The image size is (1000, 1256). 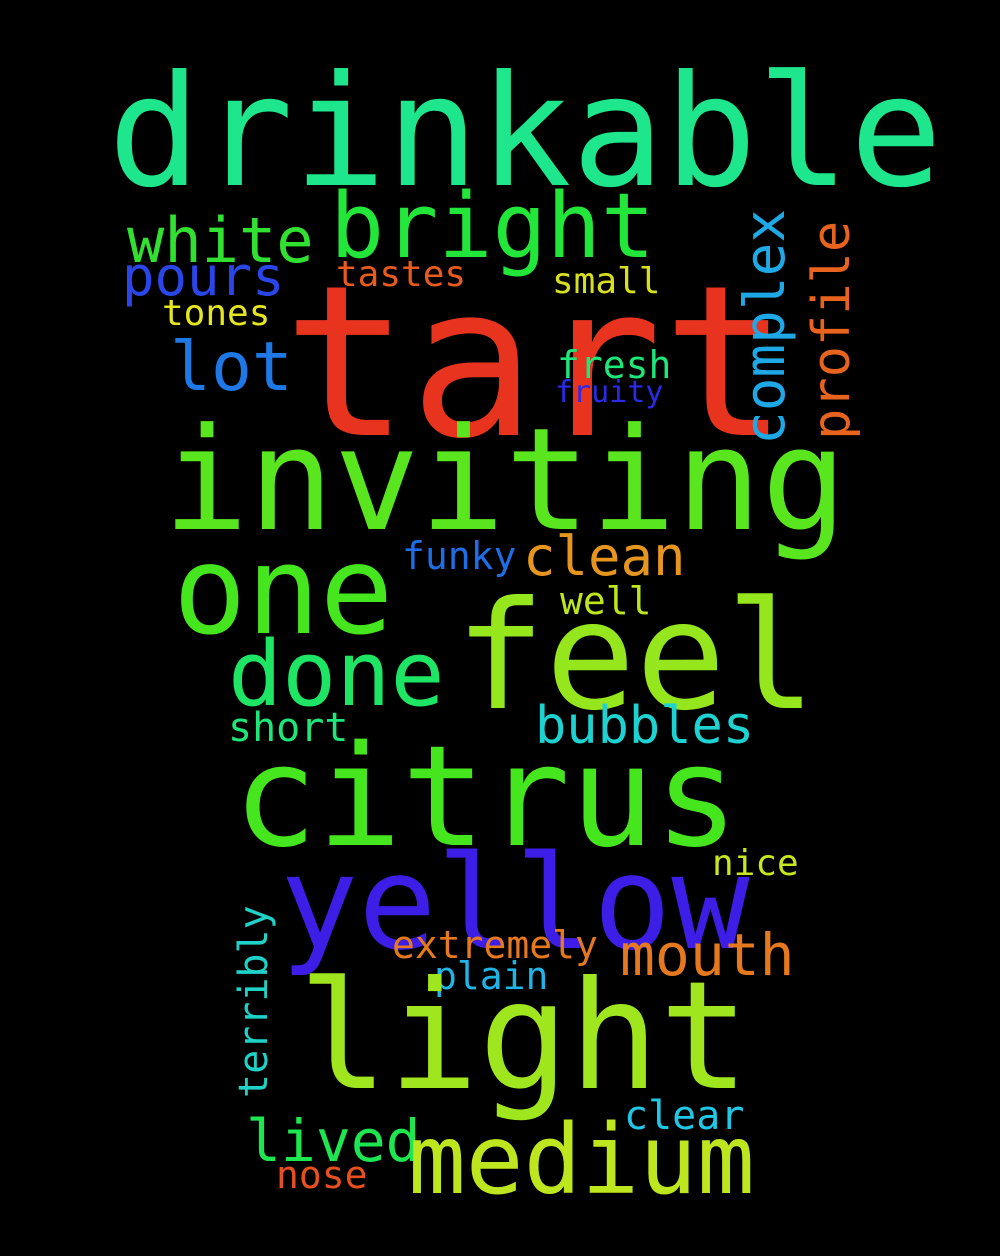 I want to click on word-fresh: fresh, so click(x=614, y=365).